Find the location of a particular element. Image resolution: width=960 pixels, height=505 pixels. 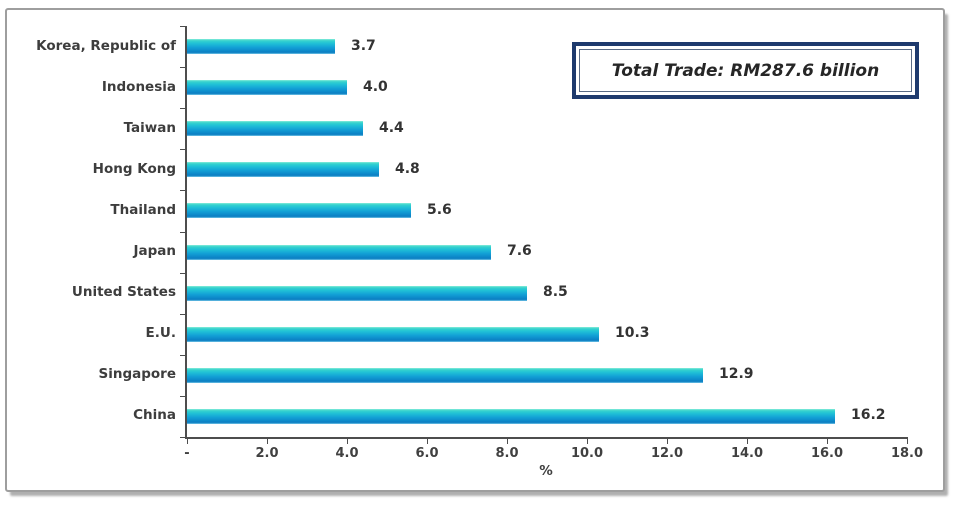

category-label: United States is located at coordinates (123, 292).